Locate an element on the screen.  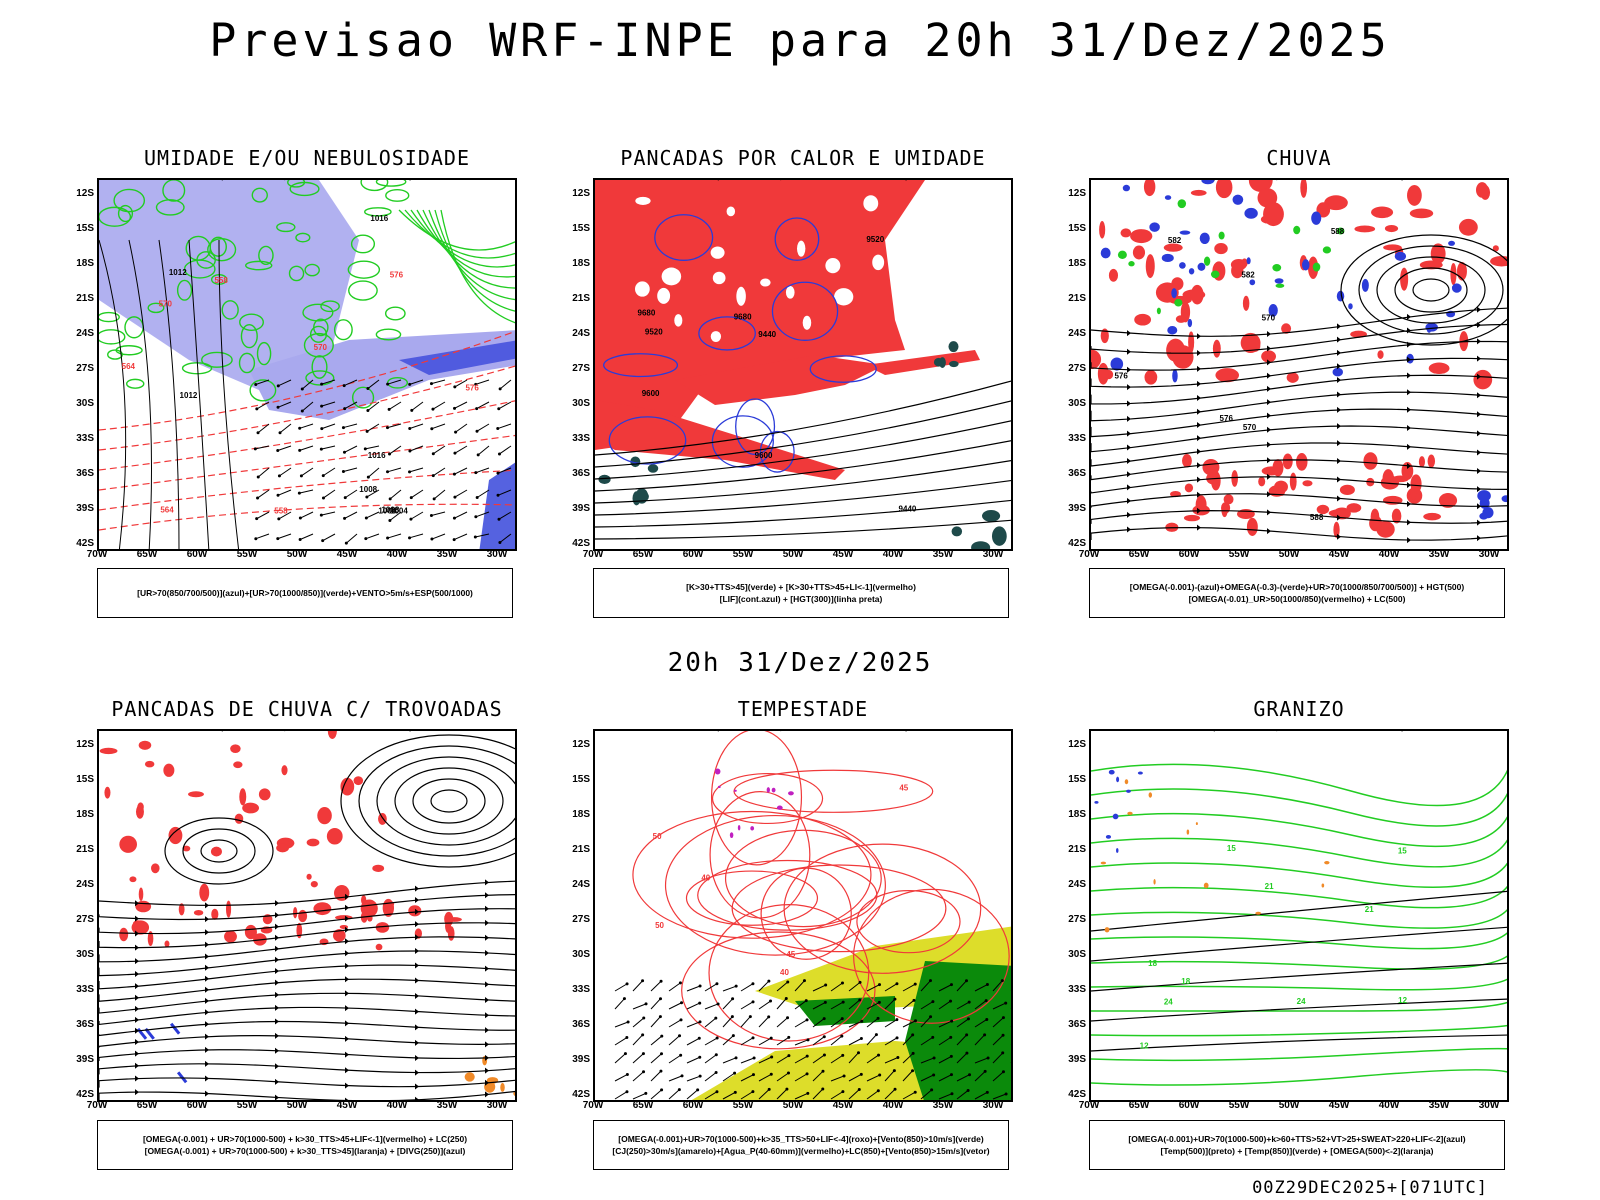
panel-title-granizo: GRANIZO is located at coordinates (1299, 709).